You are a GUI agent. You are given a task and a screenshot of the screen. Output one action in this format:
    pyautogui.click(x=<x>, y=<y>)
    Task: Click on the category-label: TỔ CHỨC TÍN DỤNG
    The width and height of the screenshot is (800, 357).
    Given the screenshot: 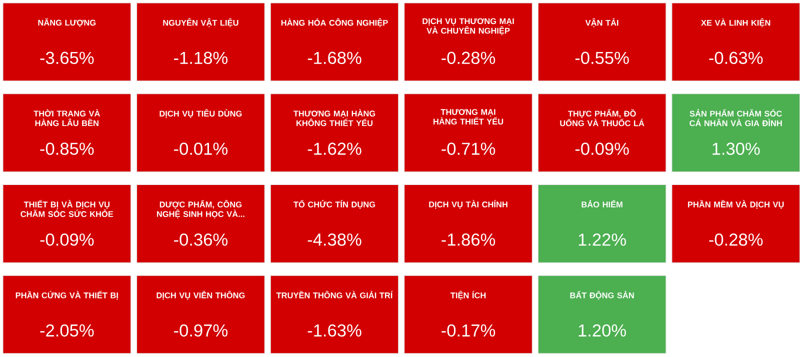 What is the action you would take?
    pyautogui.click(x=334, y=204)
    